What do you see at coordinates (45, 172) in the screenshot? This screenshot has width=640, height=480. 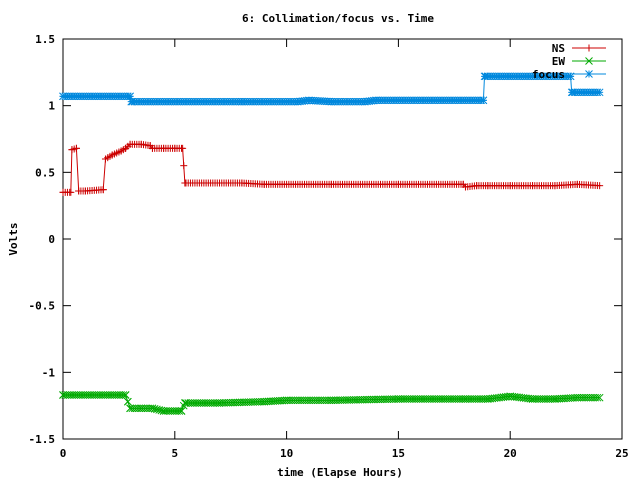 I see `y-tick-label: 0.5` at bounding box center [45, 172].